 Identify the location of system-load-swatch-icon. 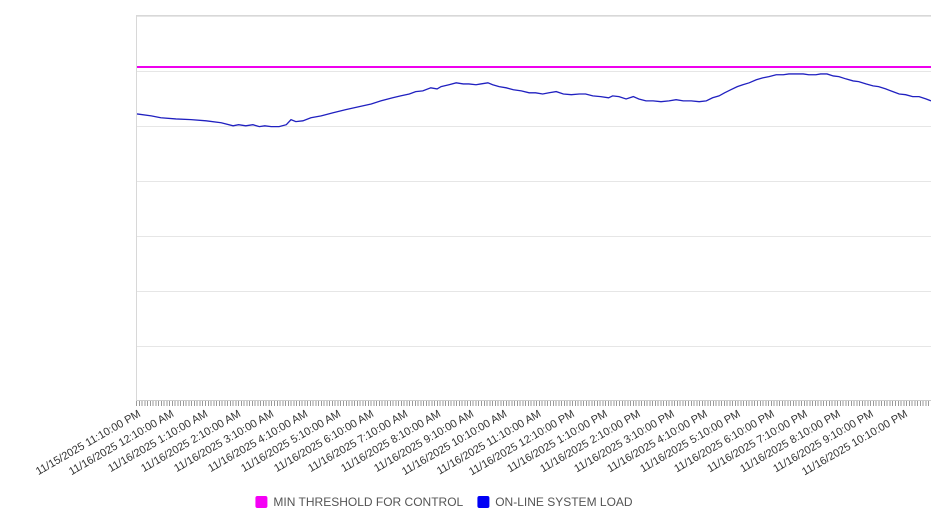
(483, 502).